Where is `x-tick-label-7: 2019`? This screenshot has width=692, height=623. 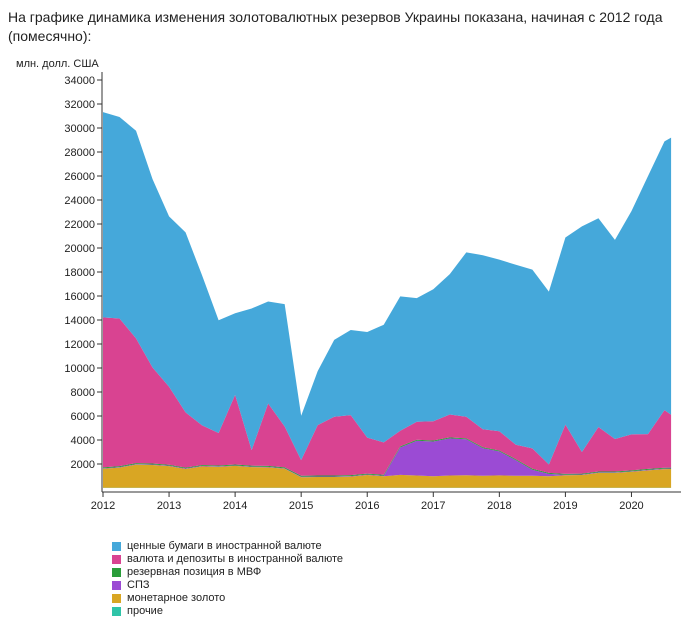 x-tick-label-7: 2019 is located at coordinates (565, 506).